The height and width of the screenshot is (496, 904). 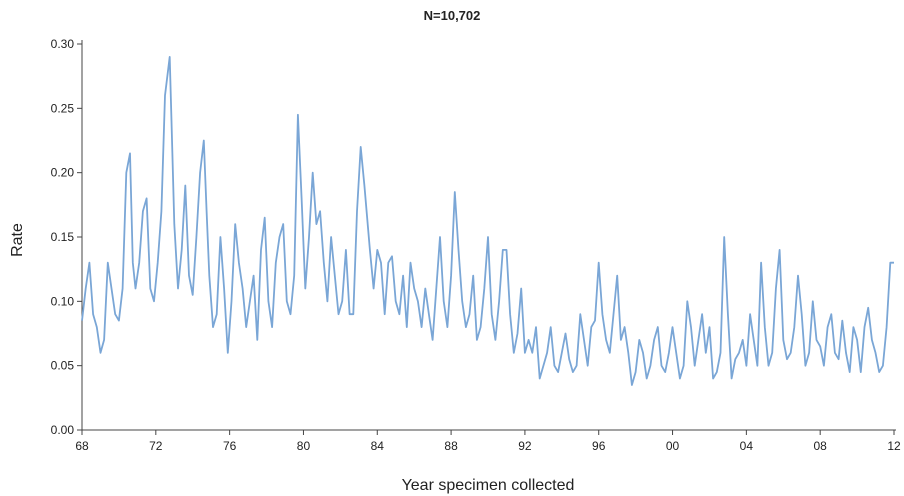 What do you see at coordinates (63, 108) in the screenshot?
I see `y-tick-label: 0.25` at bounding box center [63, 108].